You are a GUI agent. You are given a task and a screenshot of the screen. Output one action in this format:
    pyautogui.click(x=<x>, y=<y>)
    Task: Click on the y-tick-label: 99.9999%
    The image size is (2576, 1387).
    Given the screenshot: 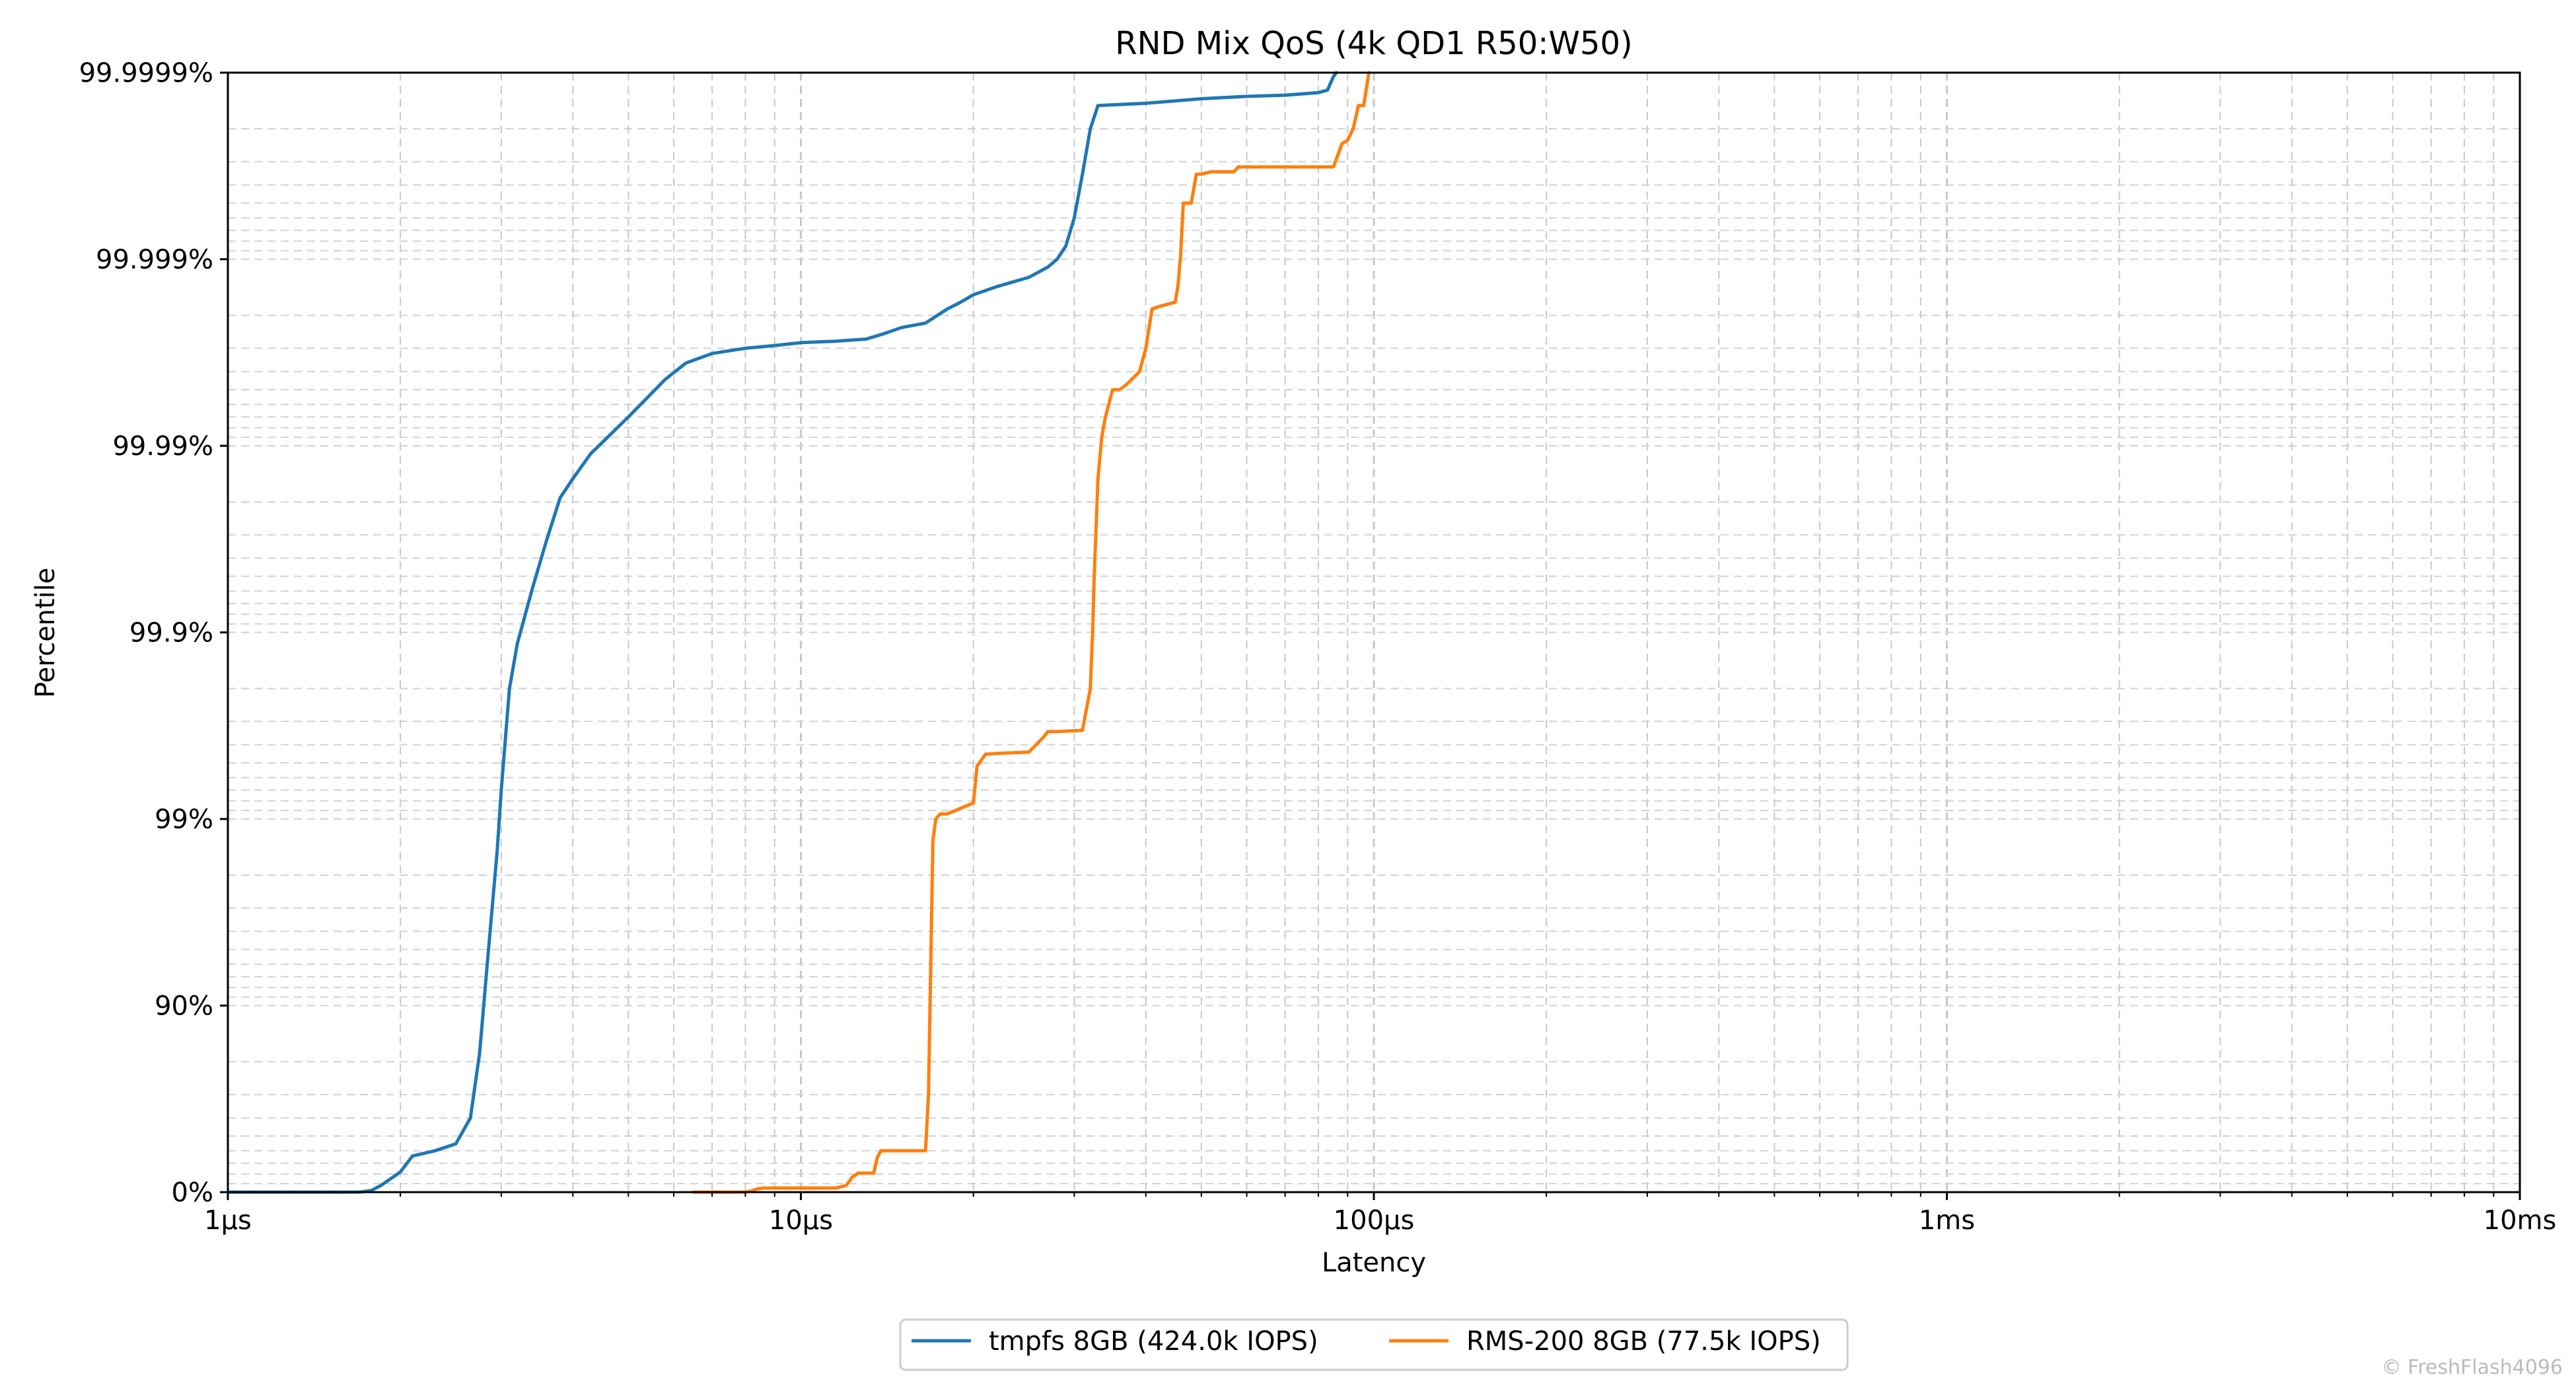 What is the action you would take?
    pyautogui.click(x=146, y=73)
    